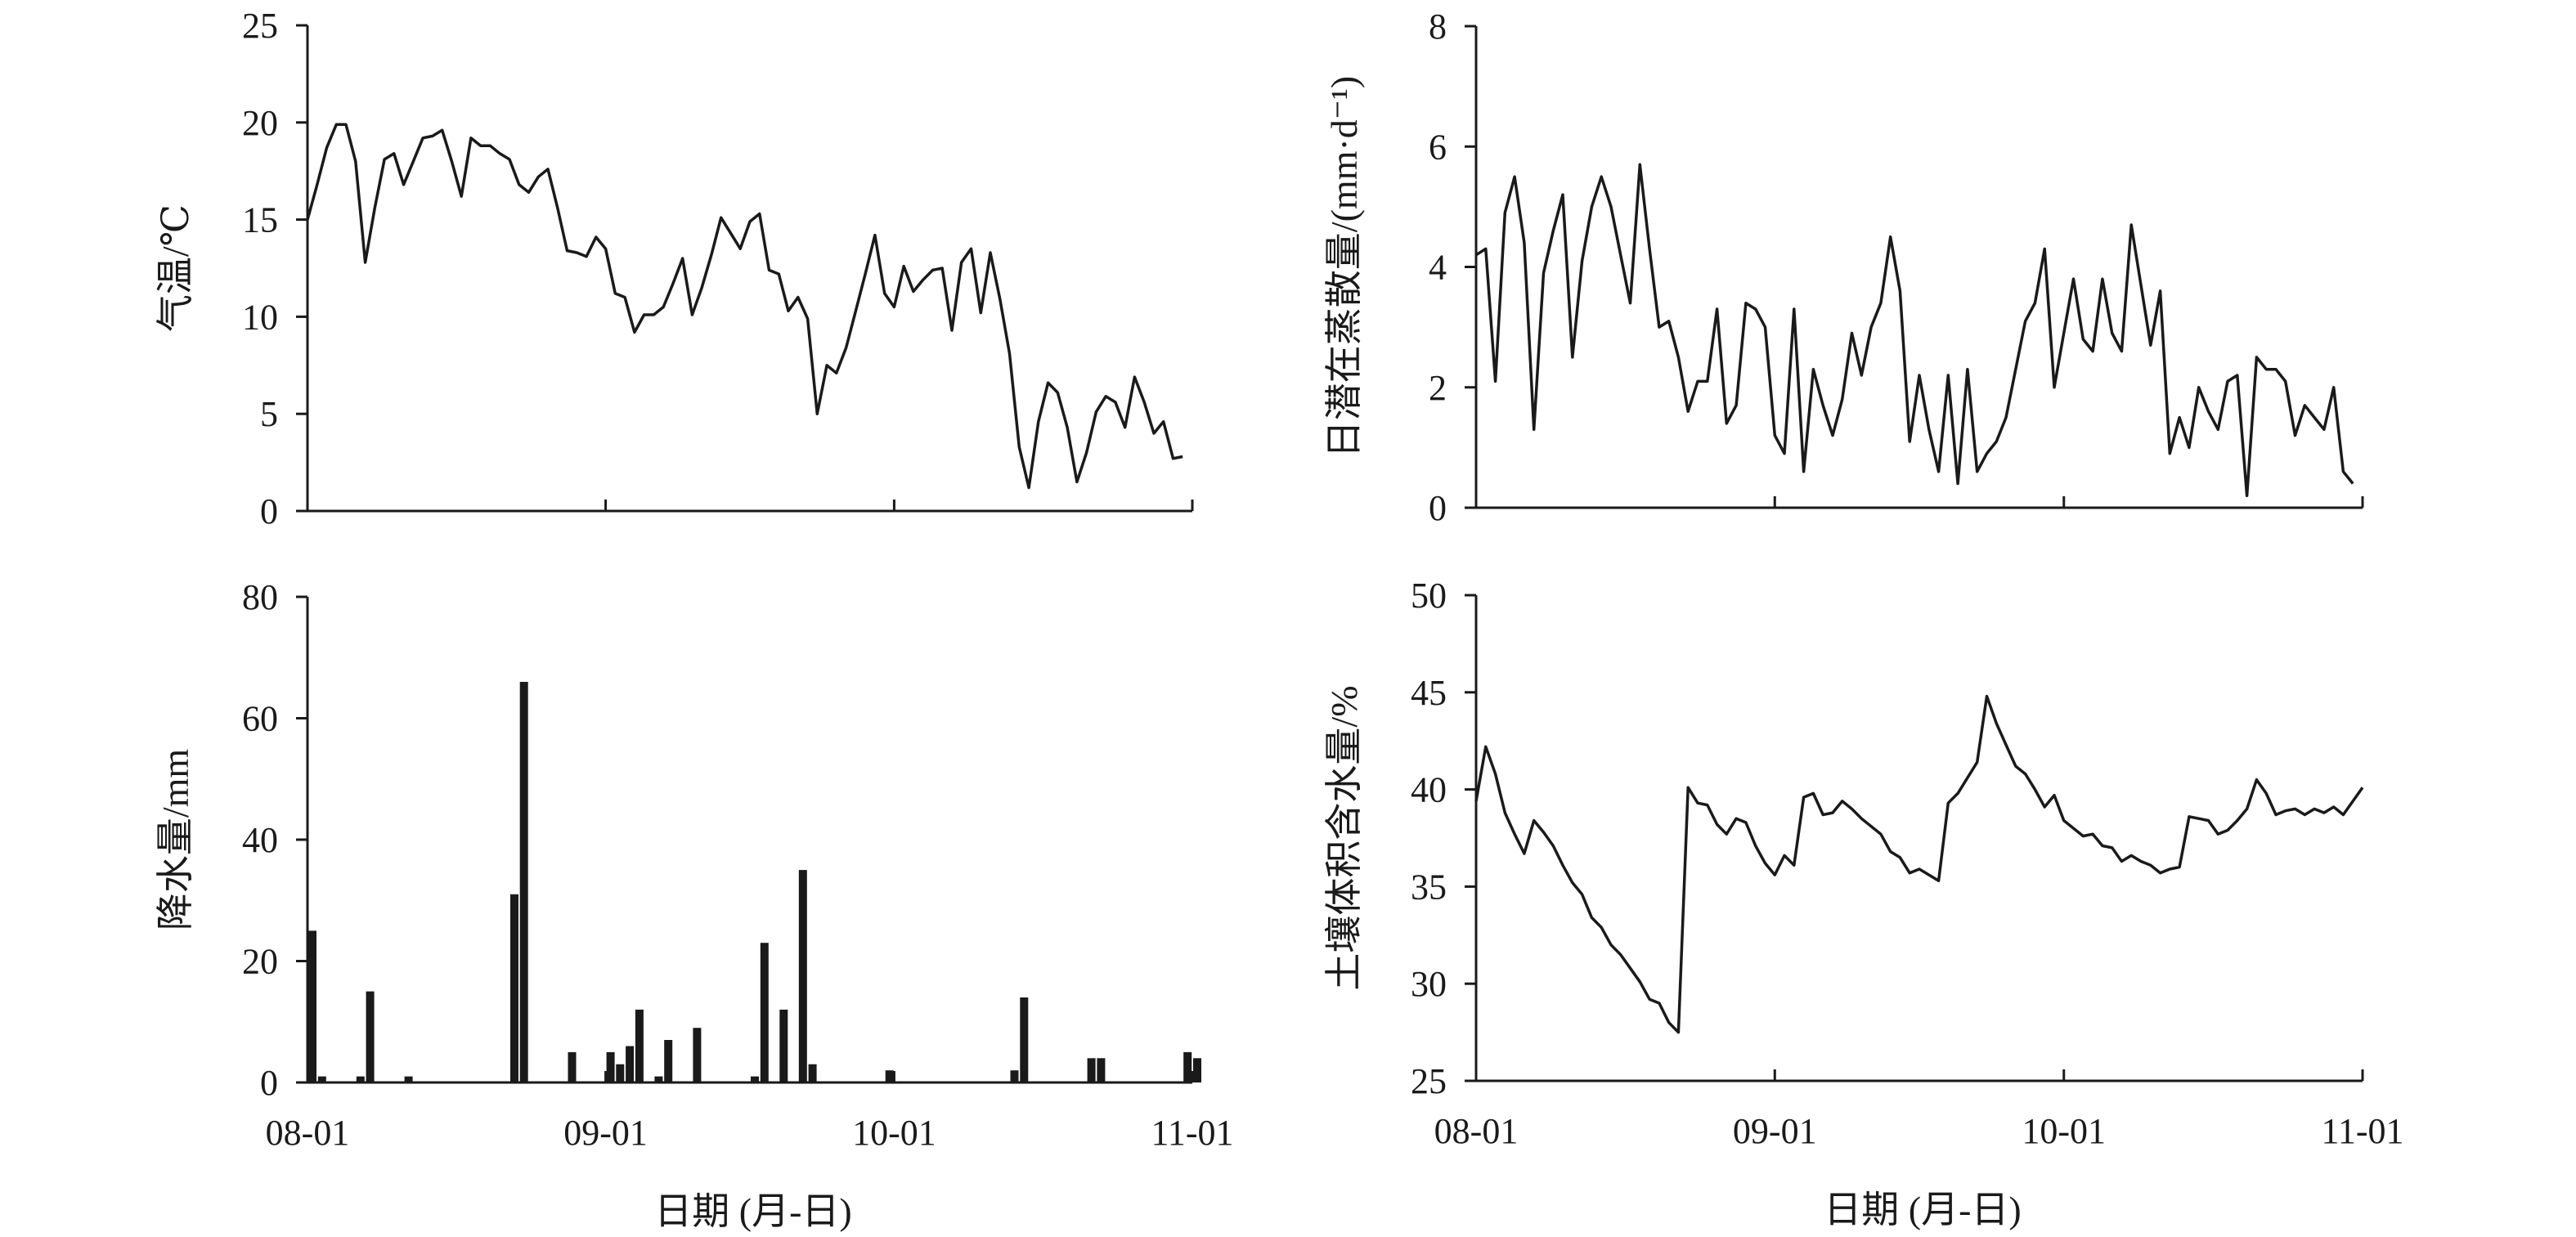 The height and width of the screenshot is (1237, 2576). I want to click on y-tick-label: 8, so click(1438, 27).